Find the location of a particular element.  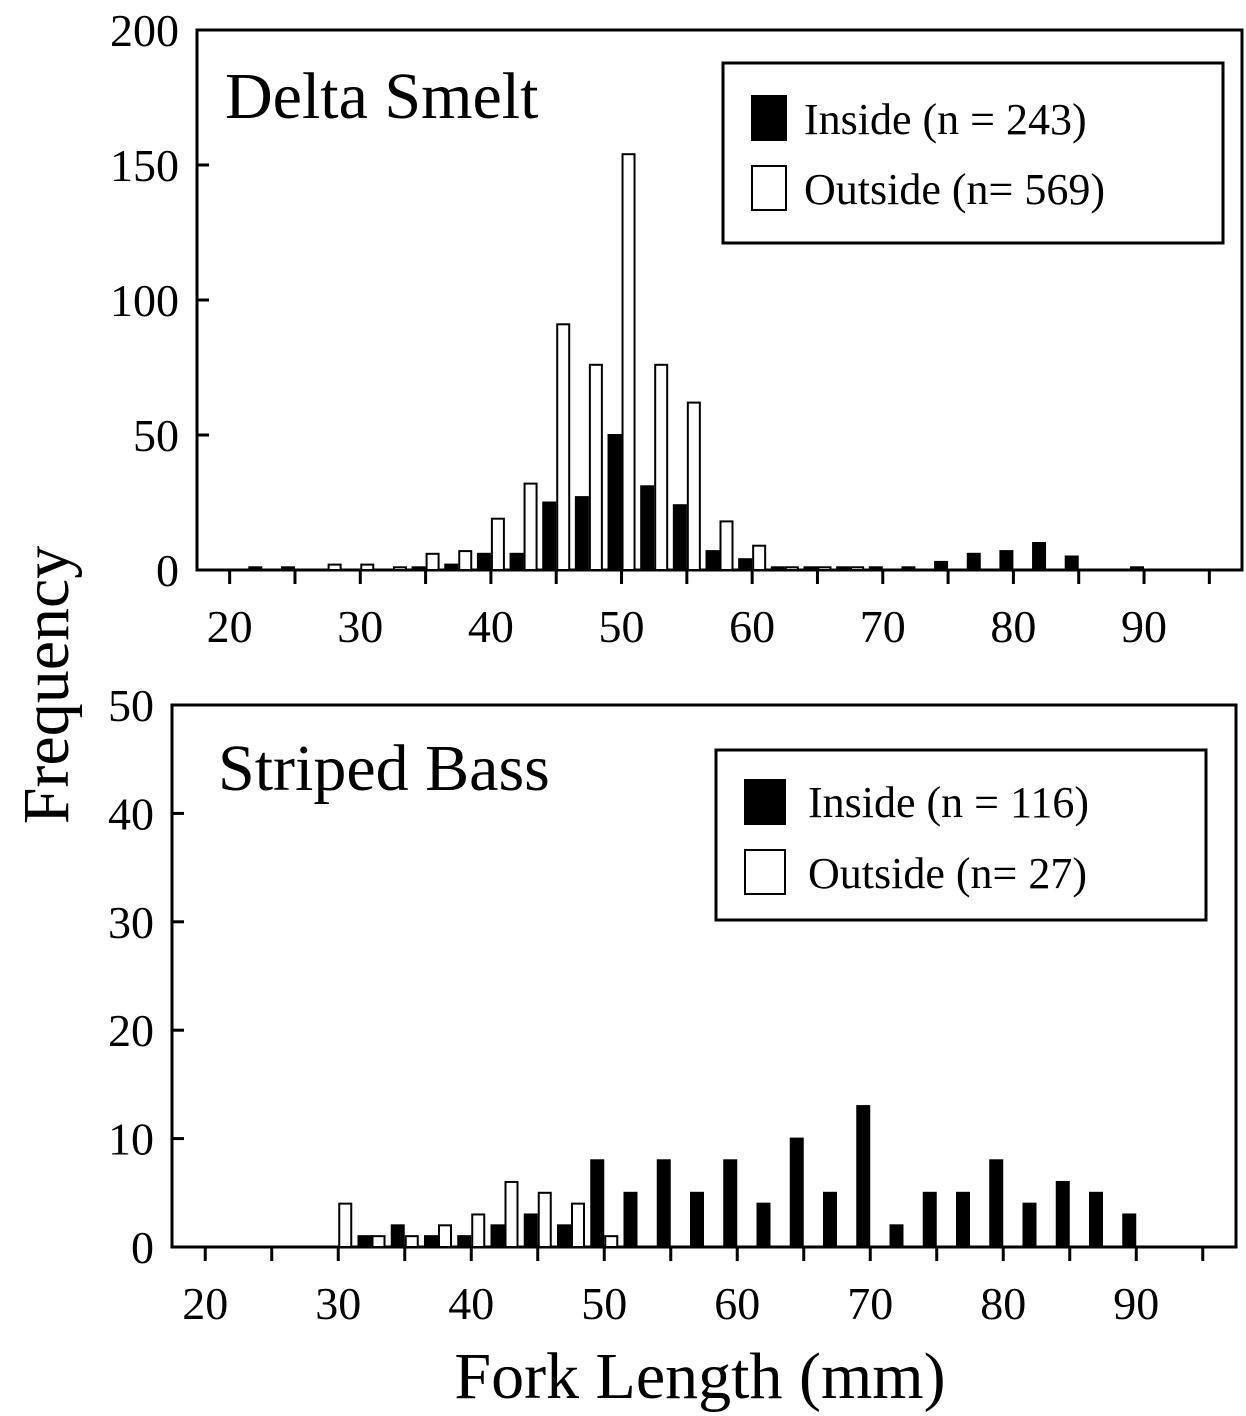

y-tick-label: 10 is located at coordinates (131, 1139).